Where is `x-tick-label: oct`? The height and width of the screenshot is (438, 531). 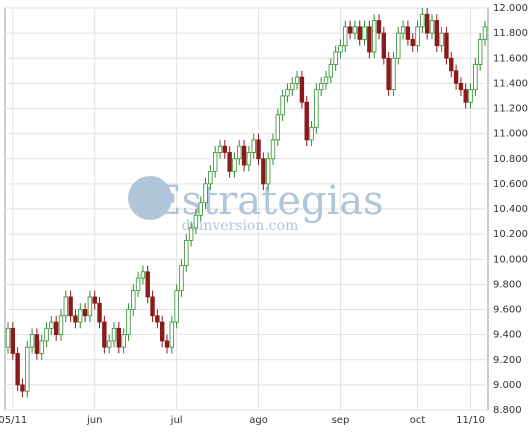
x-tick-label: oct is located at coordinates (418, 420).